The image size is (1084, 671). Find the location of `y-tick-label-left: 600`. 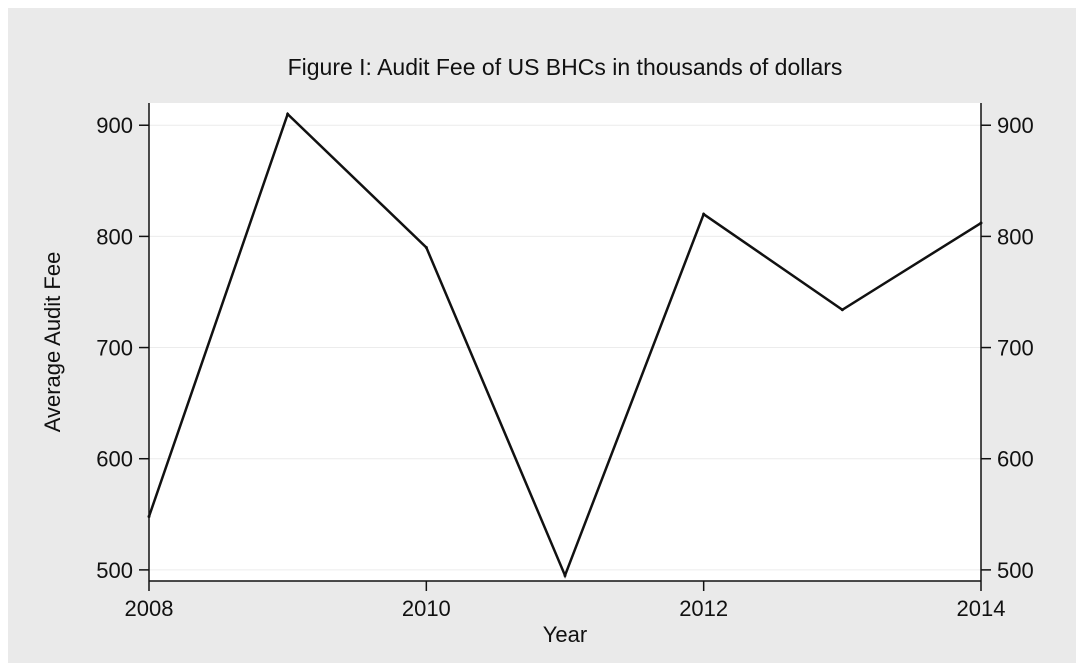

y-tick-label-left: 600 is located at coordinates (114, 459).